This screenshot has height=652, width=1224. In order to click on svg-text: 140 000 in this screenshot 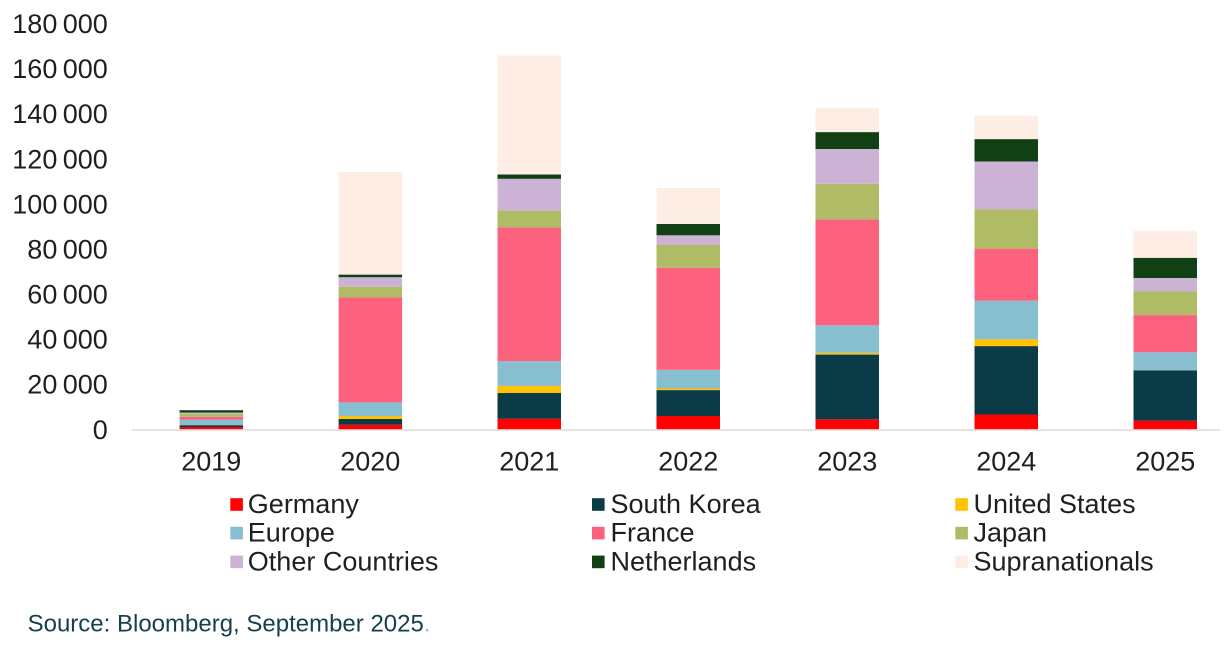, I will do `click(60, 114)`.